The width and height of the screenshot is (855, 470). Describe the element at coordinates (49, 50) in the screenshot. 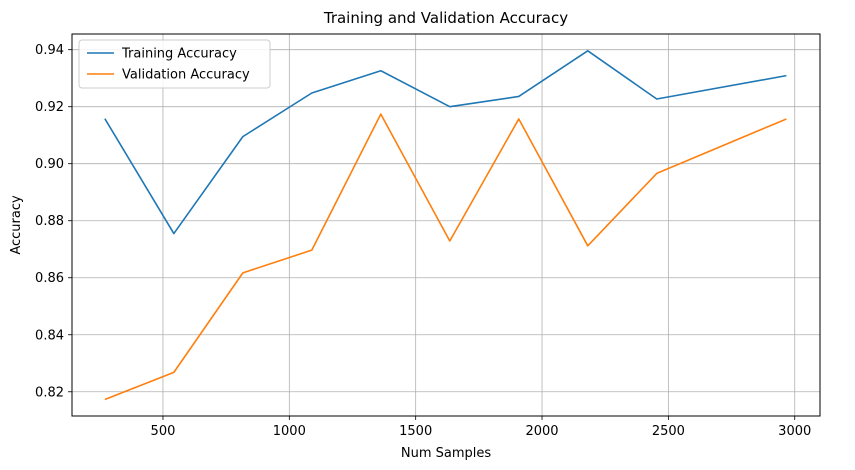

I see `y-tick-label: 0.94` at that location.